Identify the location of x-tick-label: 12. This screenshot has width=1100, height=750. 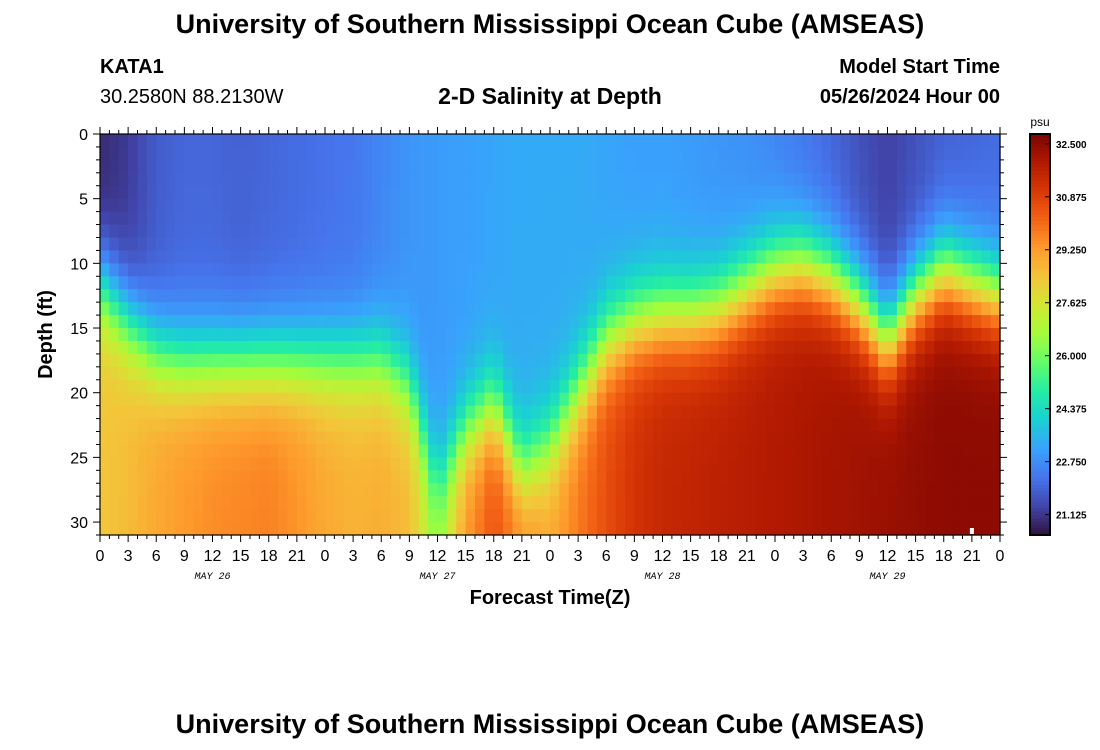
(213, 556).